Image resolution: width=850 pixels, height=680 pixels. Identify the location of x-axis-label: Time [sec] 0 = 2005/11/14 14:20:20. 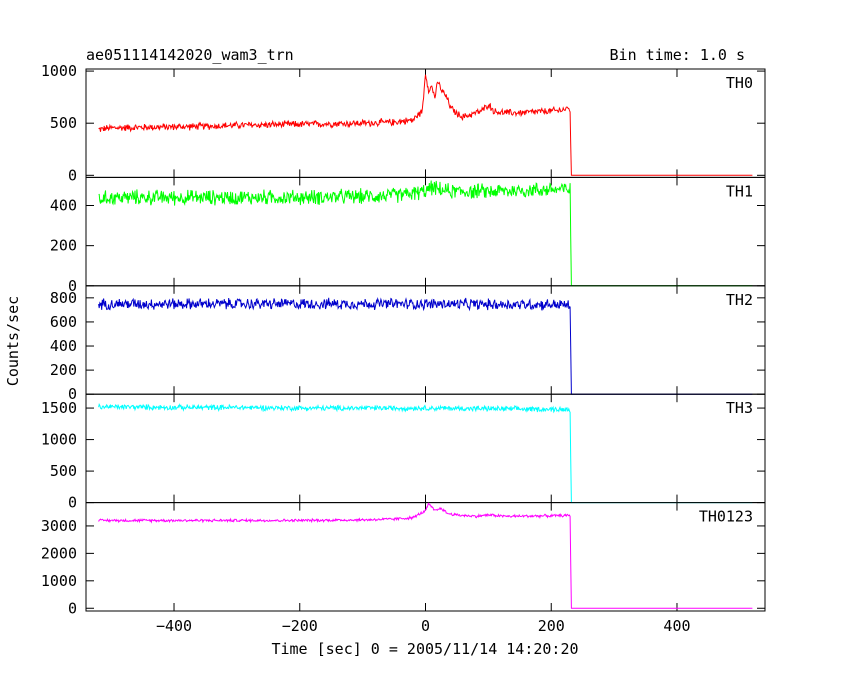
(424, 649).